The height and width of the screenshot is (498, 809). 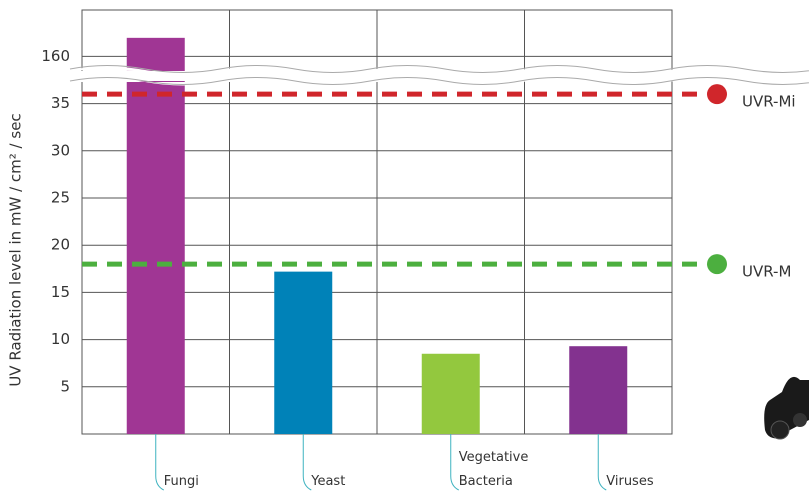 What do you see at coordinates (630, 481) in the screenshot?
I see `x-tick-label: Viruses` at bounding box center [630, 481].